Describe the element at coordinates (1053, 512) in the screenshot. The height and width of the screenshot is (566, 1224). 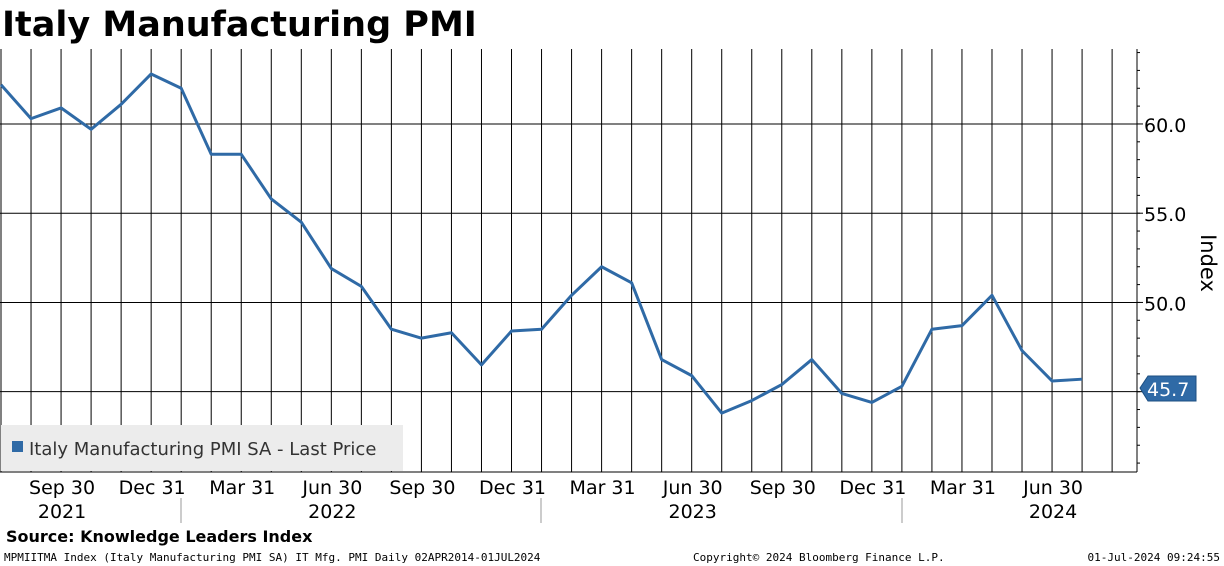
I see `x-year-label: 2024` at that location.